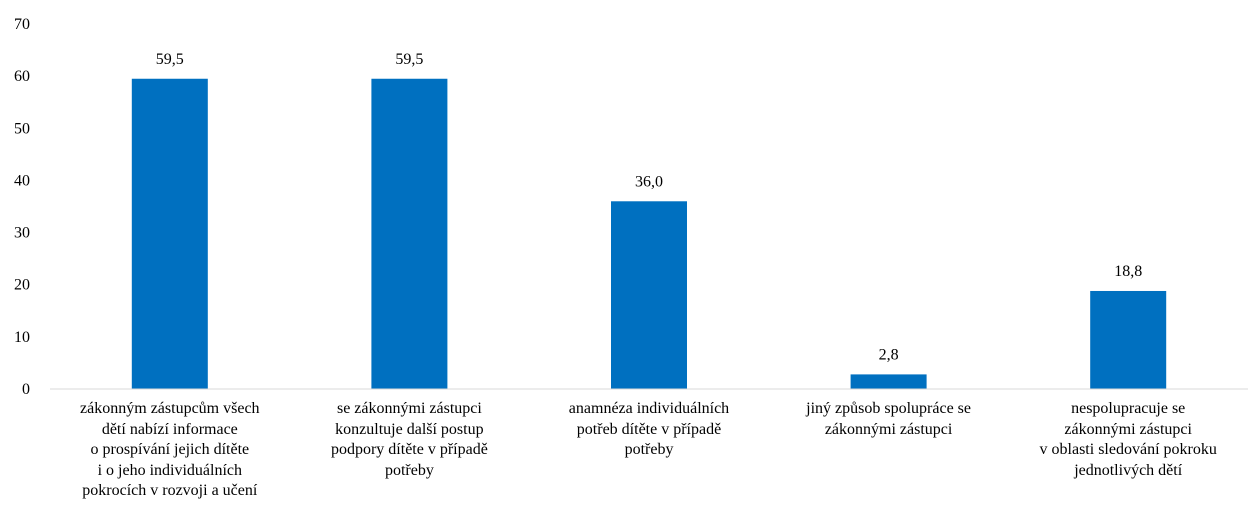 Image resolution: width=1252 pixels, height=523 pixels. I want to click on y-tick-label: 20, so click(22, 285).